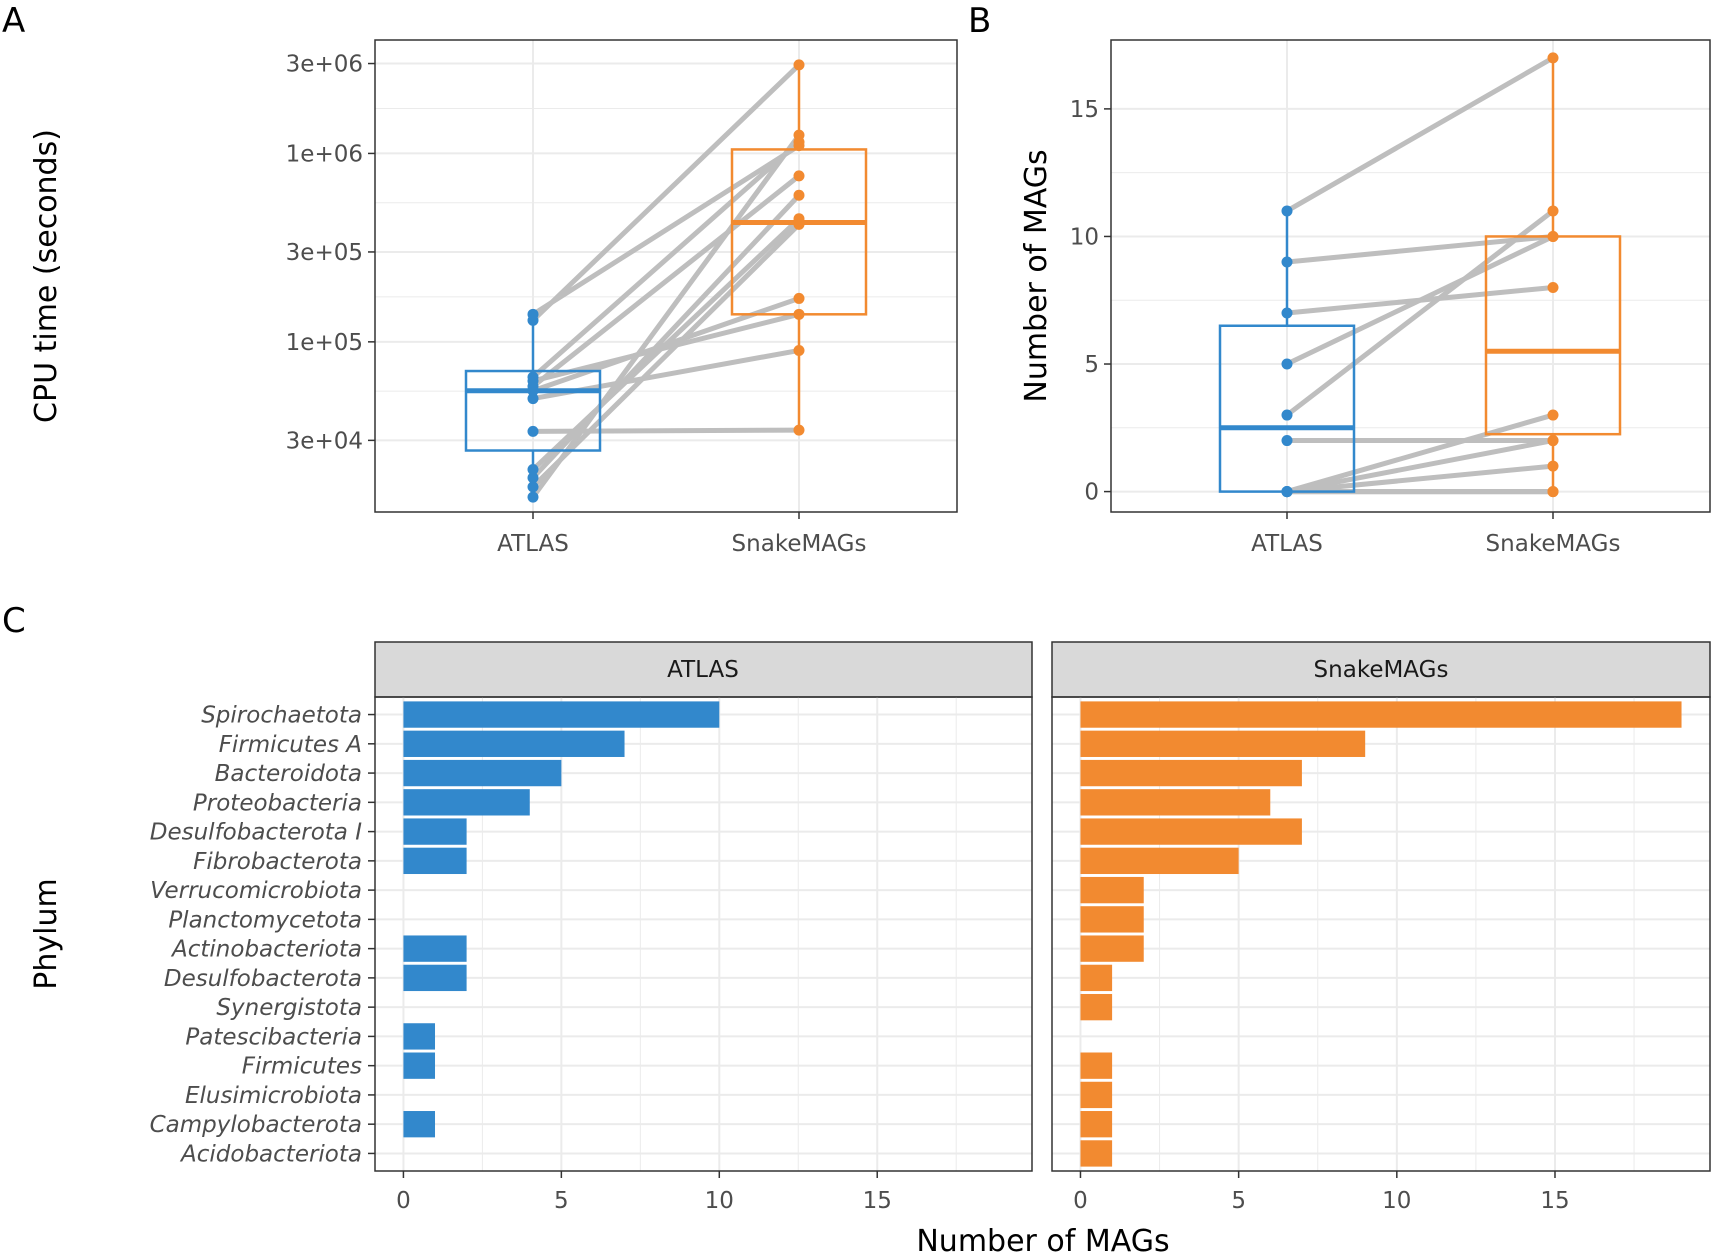 The width and height of the screenshot is (1713, 1256). Describe the element at coordinates (719, 1201) in the screenshot. I see `facet-atlas-x-tick-label: 10` at that location.